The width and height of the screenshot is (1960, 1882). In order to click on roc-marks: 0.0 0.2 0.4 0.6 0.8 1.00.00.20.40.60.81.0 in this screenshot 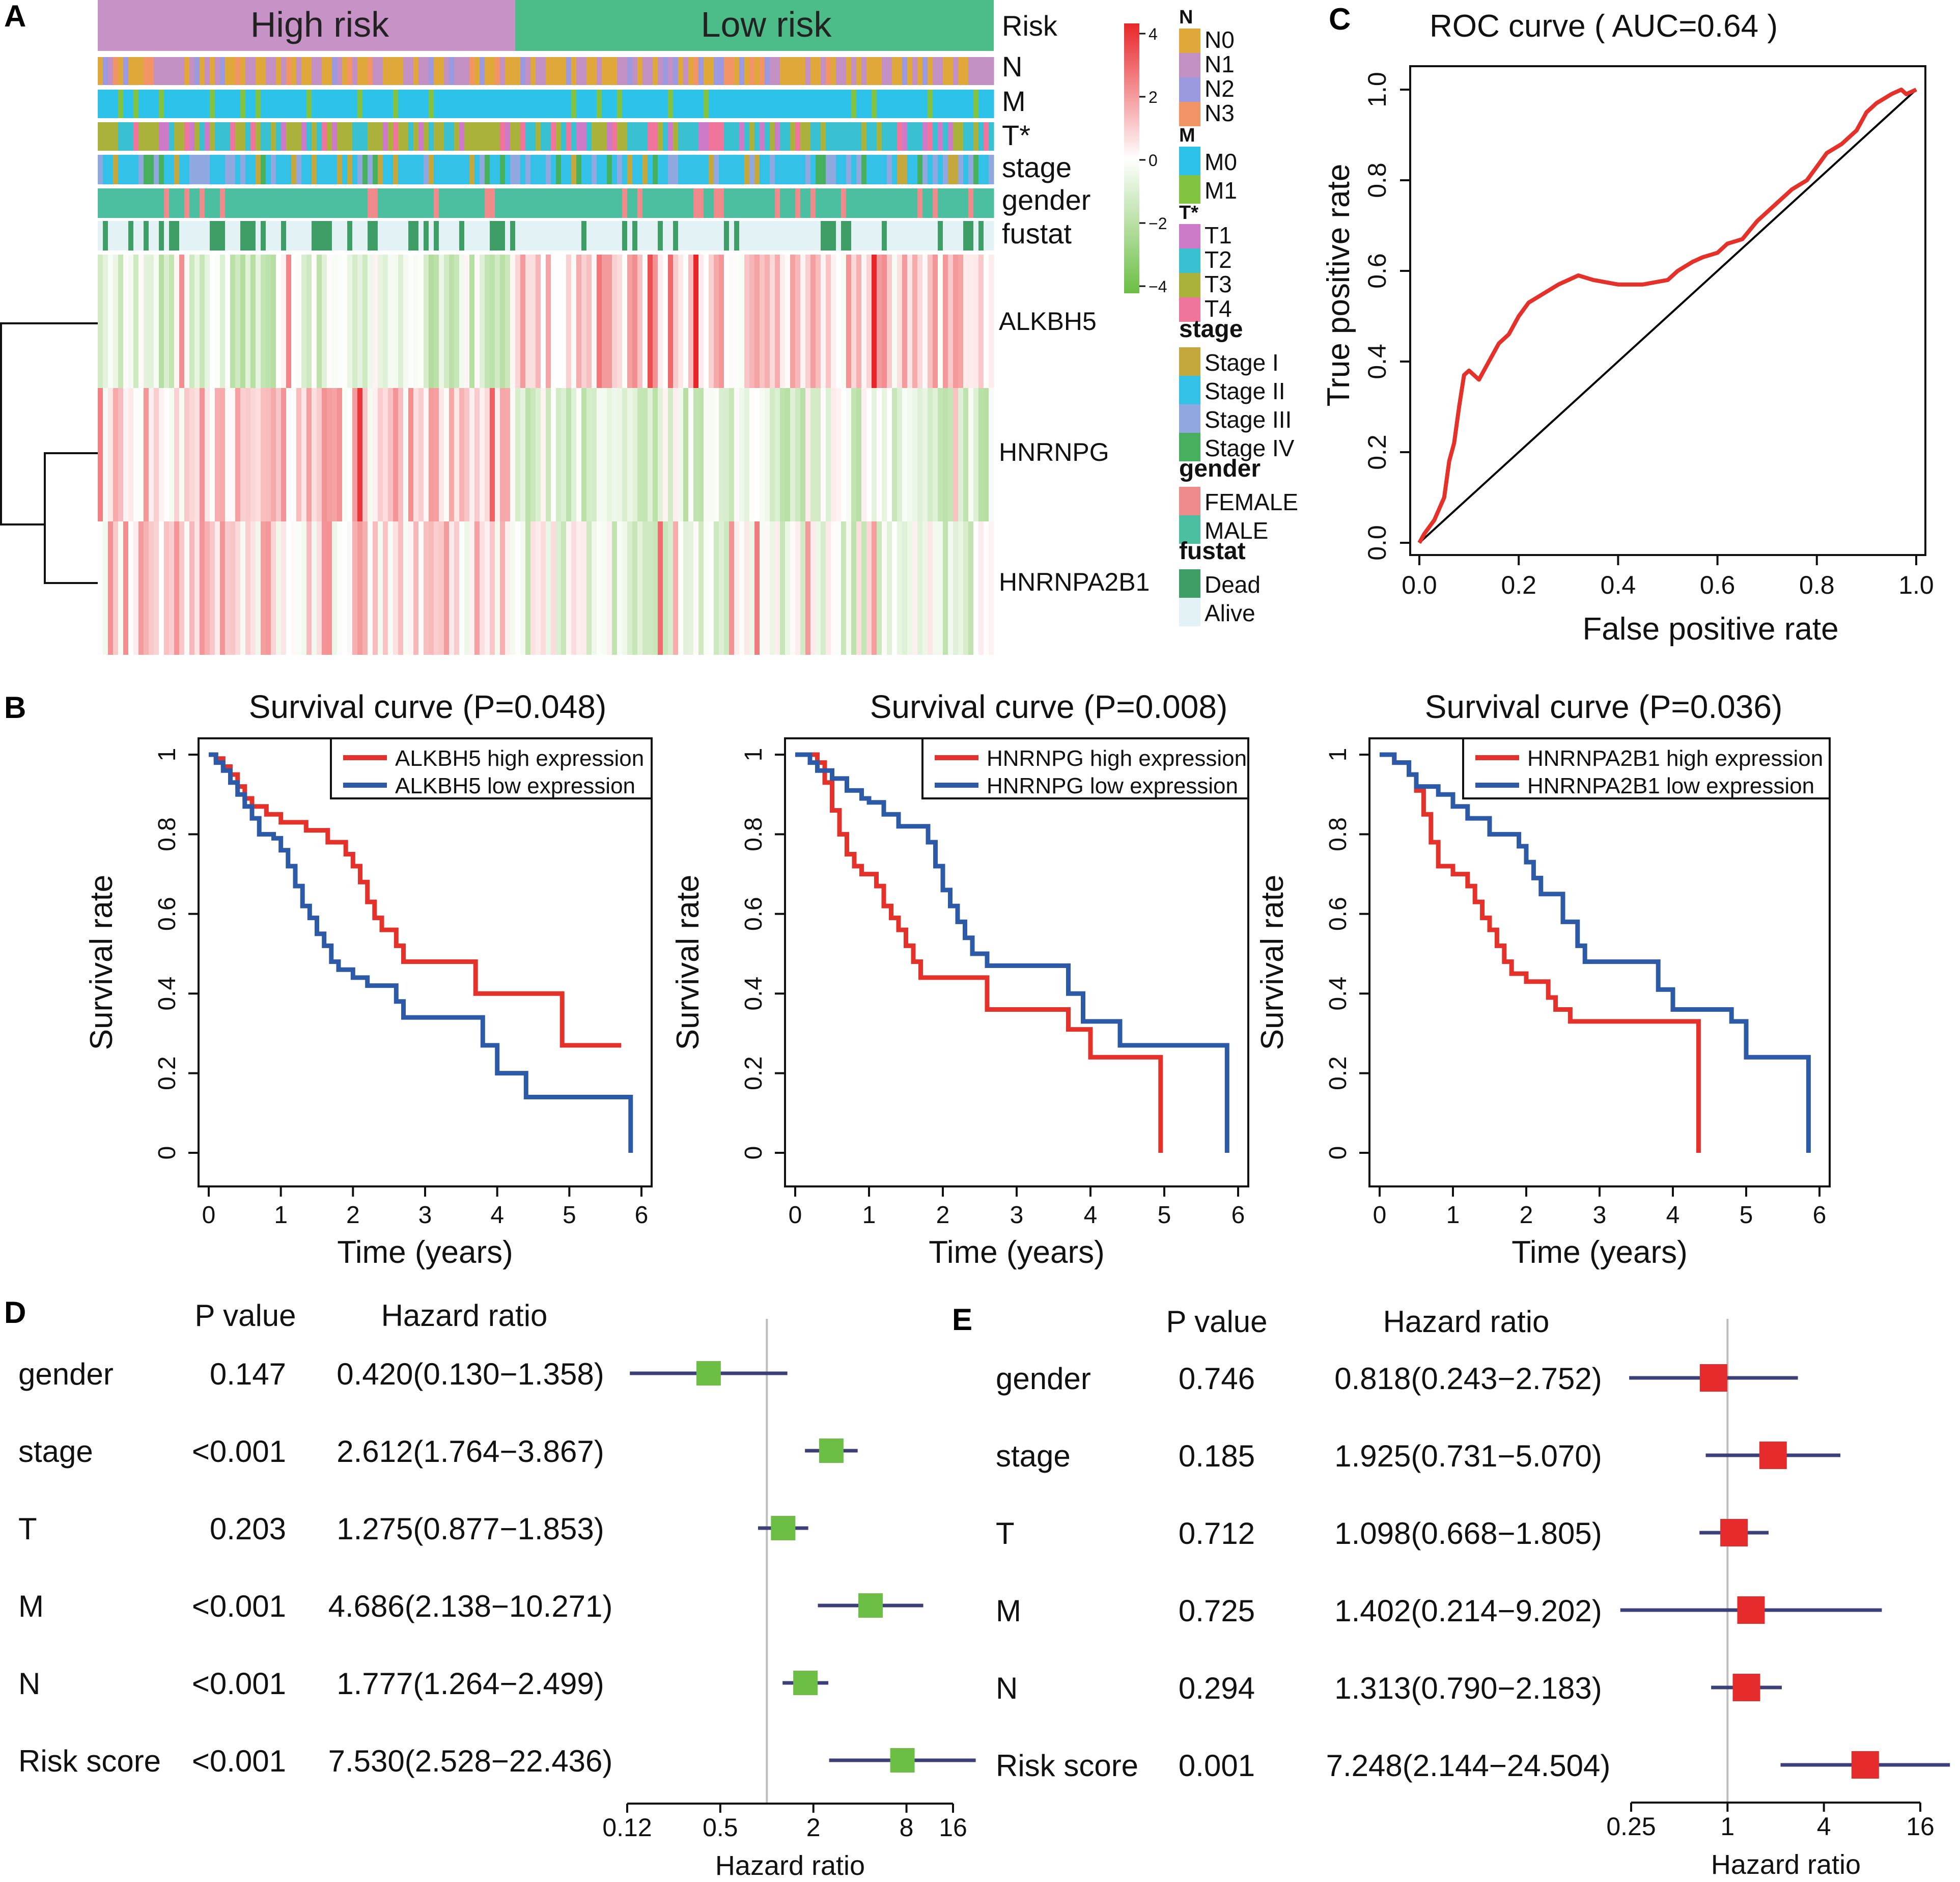, I will do `click(1648, 336)`.